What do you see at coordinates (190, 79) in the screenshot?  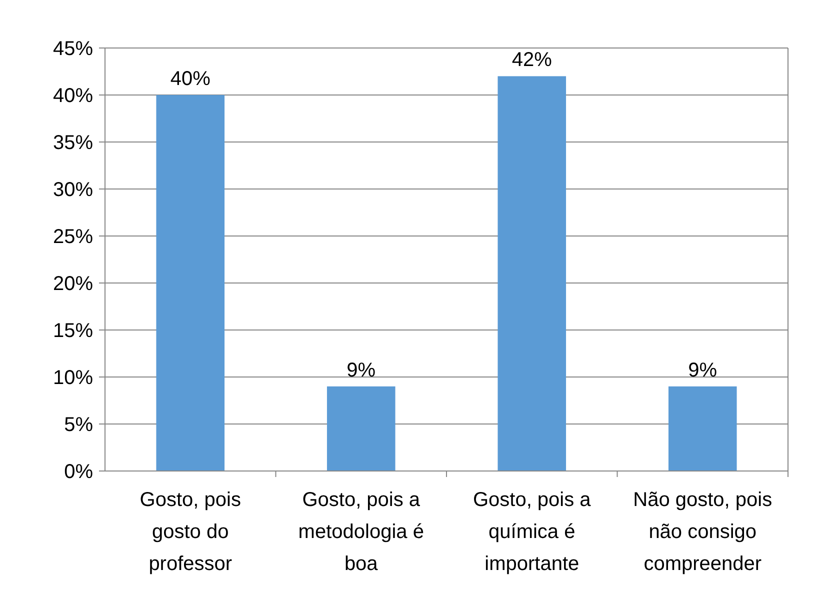 I see `data-label: 40%` at bounding box center [190, 79].